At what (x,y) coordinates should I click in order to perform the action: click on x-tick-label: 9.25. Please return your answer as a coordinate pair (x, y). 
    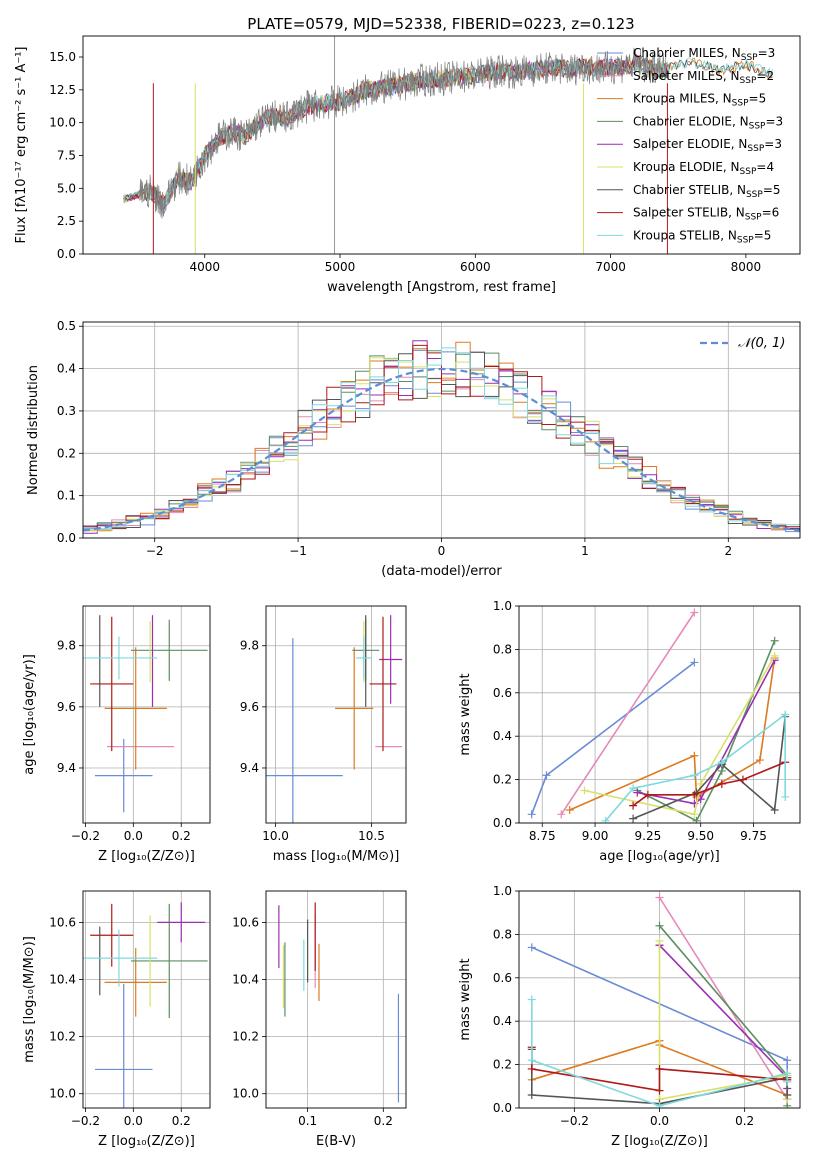
    Looking at the image, I should click on (648, 836).